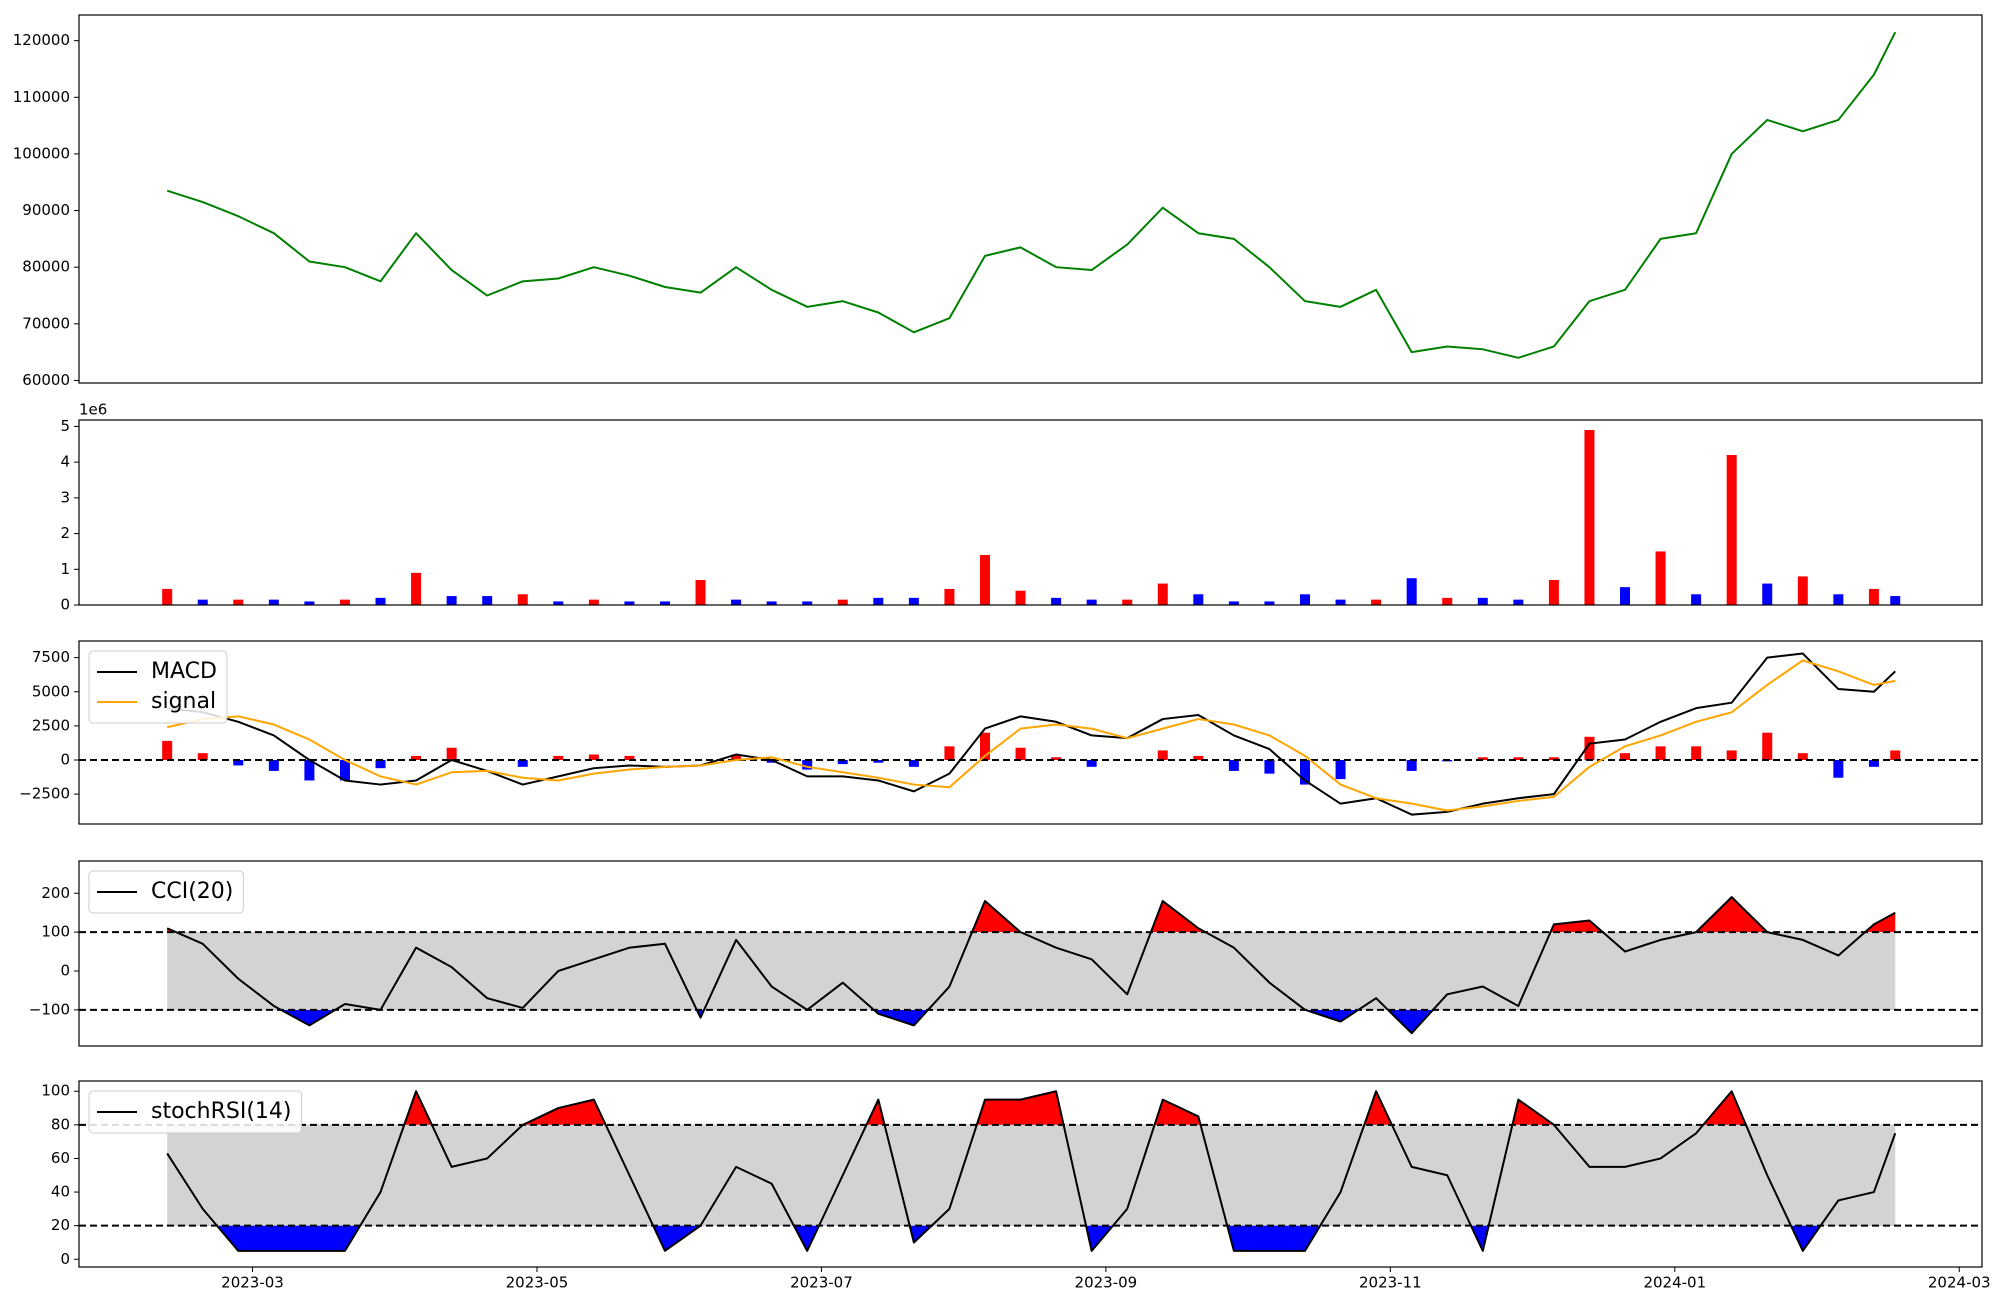  What do you see at coordinates (1030, 512) in the screenshot?
I see `plot-frame` at bounding box center [1030, 512].